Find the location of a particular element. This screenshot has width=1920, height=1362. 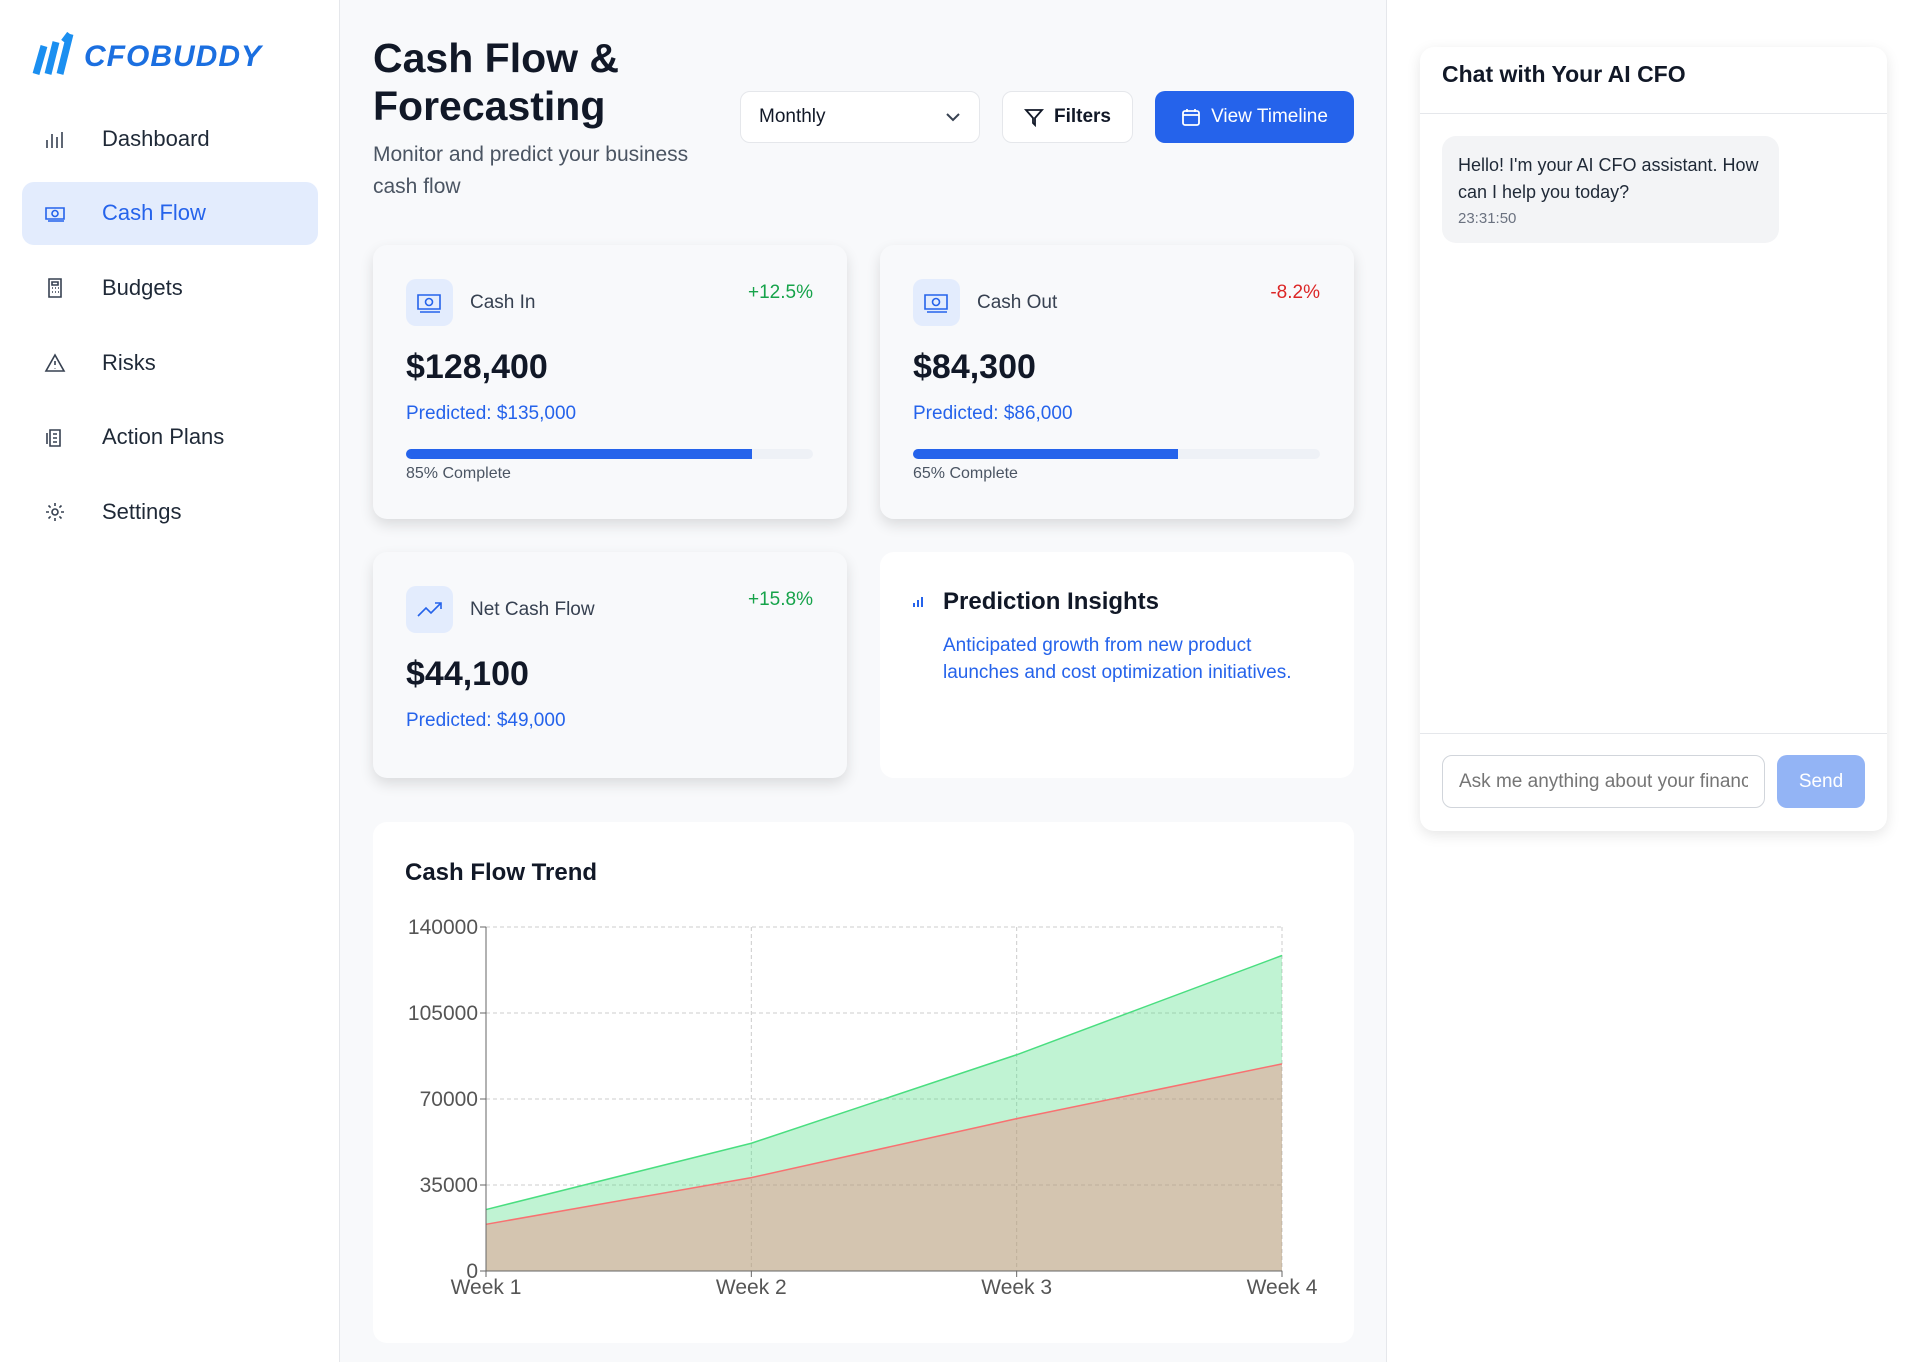

chat-input is located at coordinates (1603, 781).